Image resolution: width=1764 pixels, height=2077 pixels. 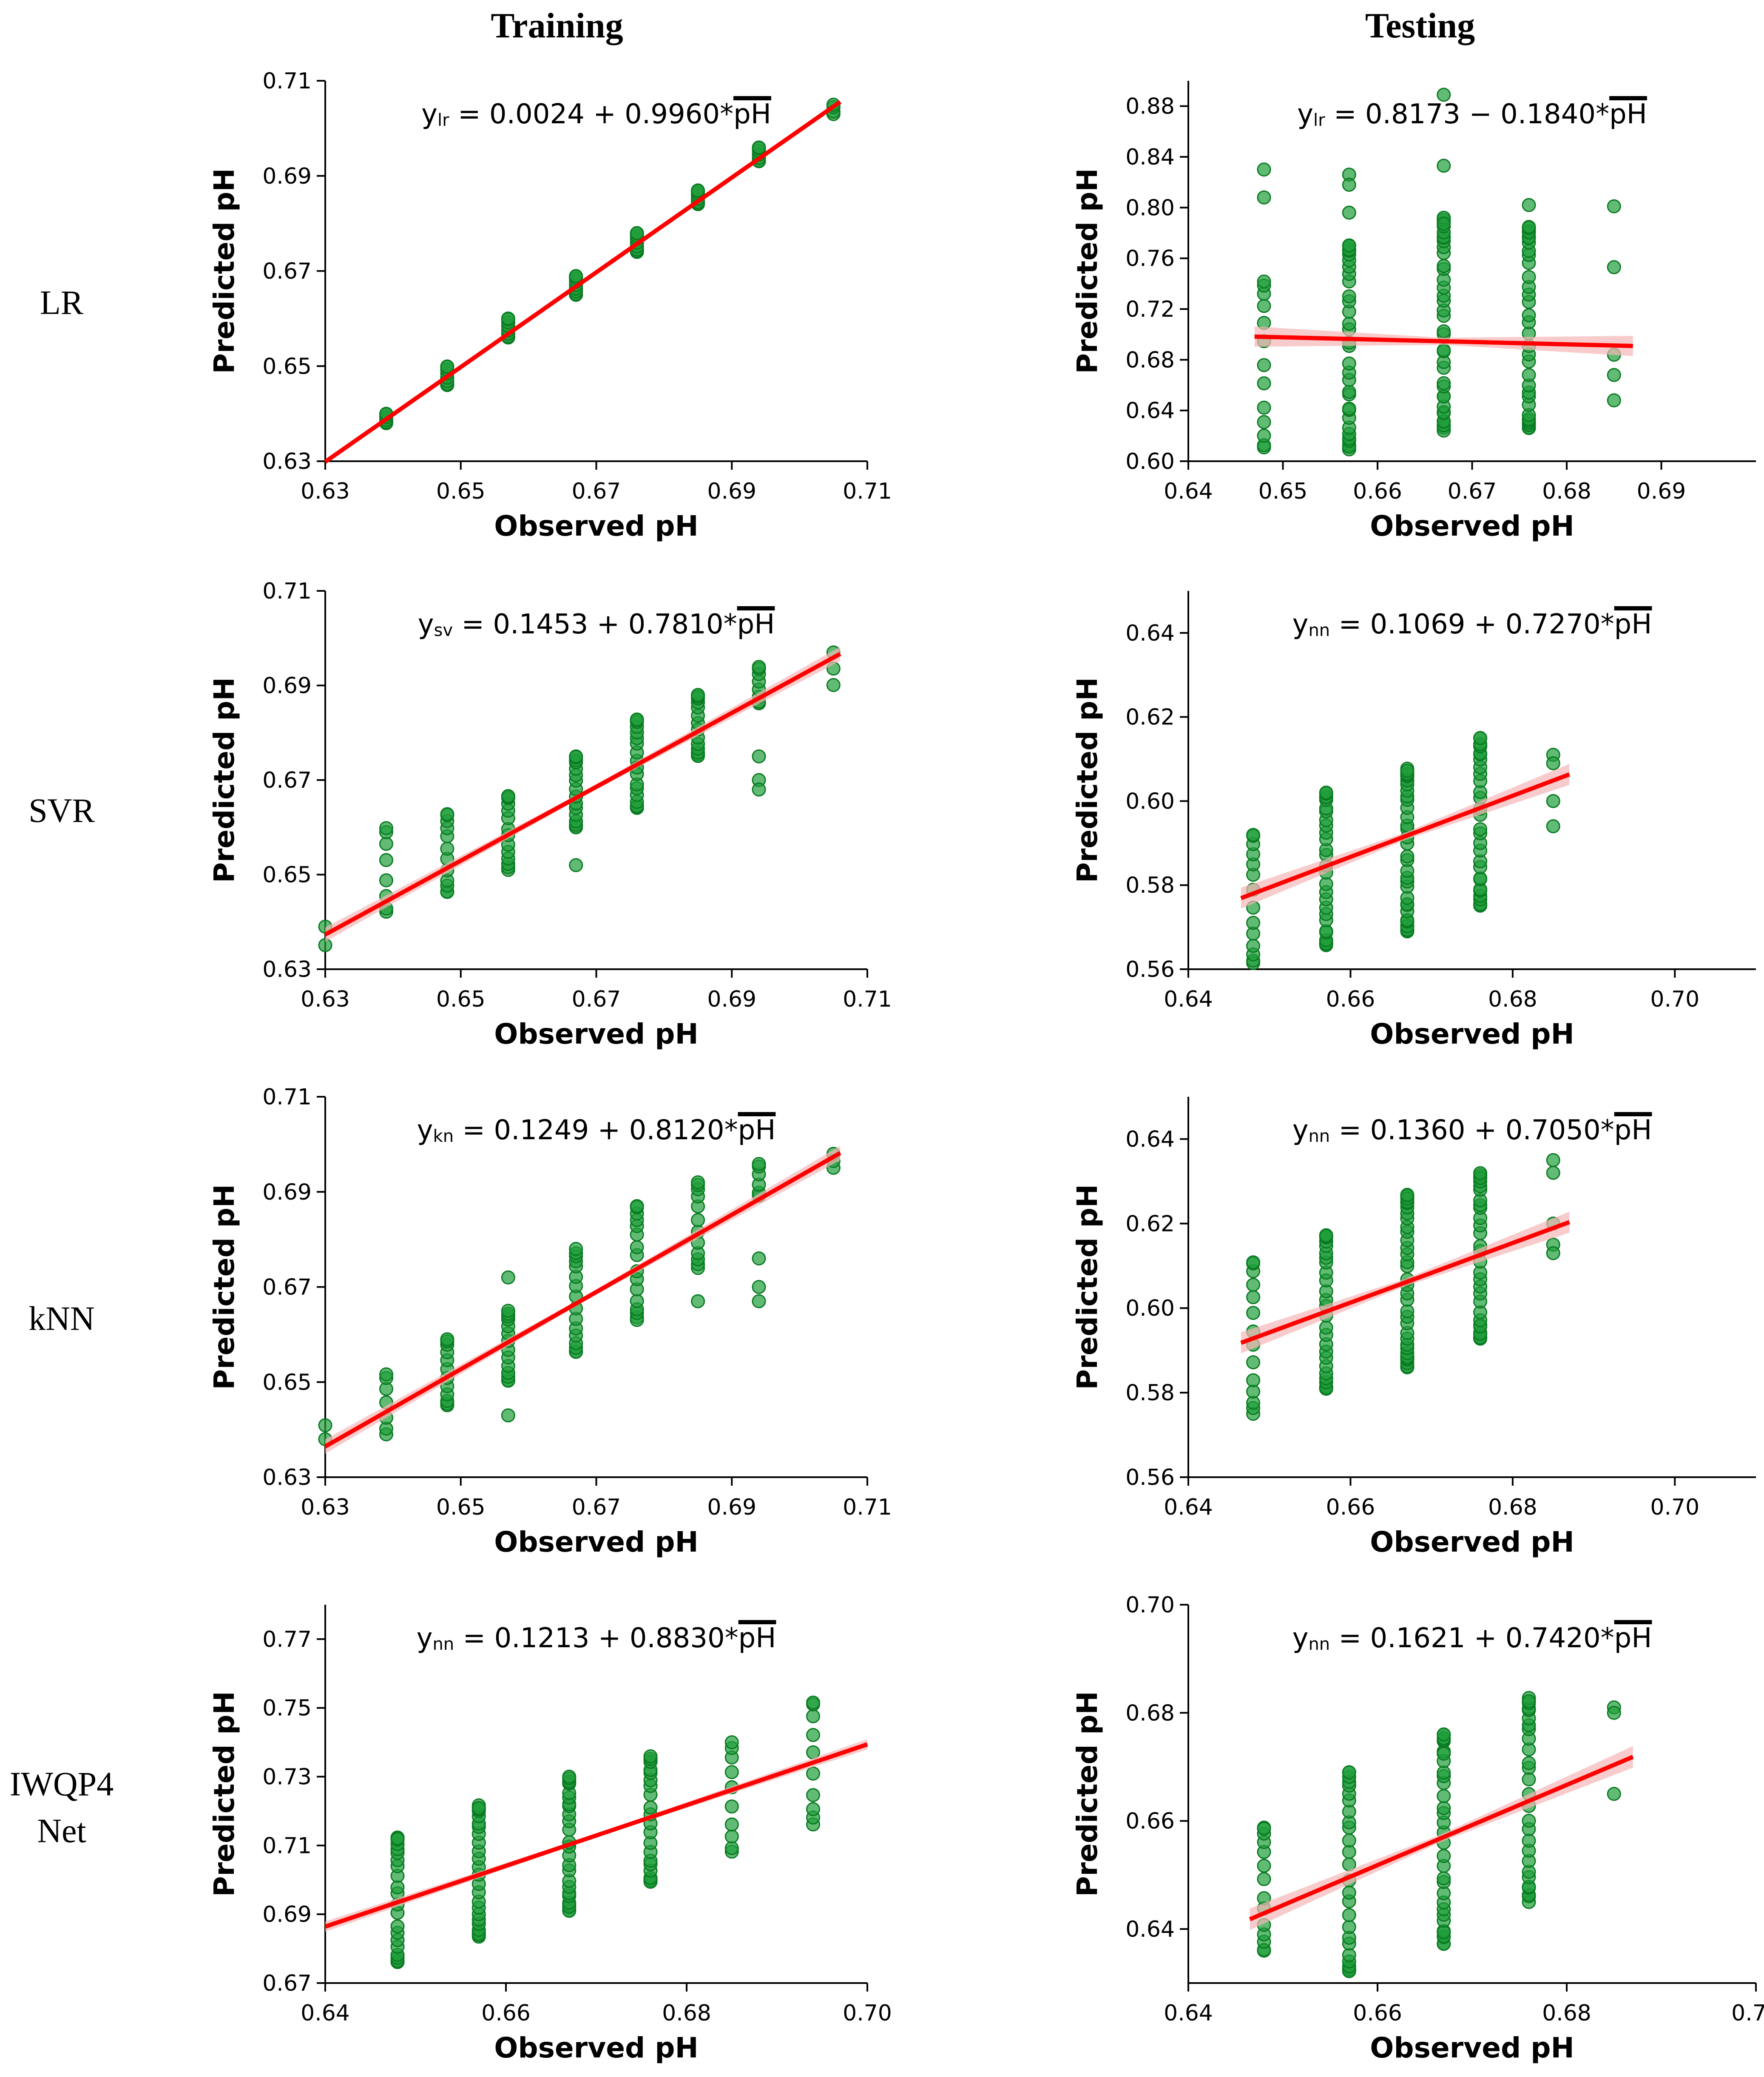 What do you see at coordinates (1150, 1224) in the screenshot?
I see `y-tick-label-3: 0.62` at bounding box center [1150, 1224].